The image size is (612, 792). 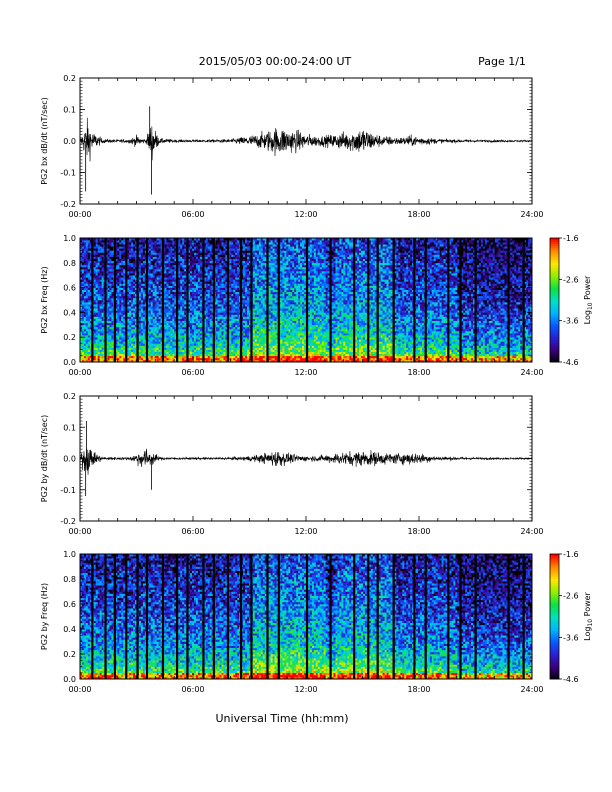 I want to click on colorbar: -1.6 -2.6 -3.6 -4.6 Log10 Power, so click(x=572, y=300).